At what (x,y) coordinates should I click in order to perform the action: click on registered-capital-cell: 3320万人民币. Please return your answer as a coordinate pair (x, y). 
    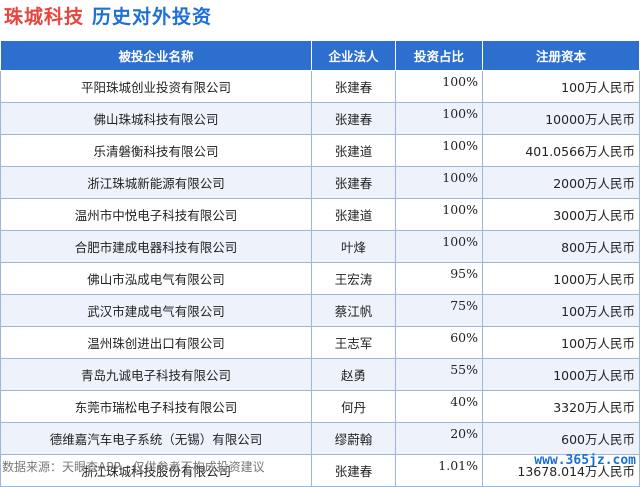
    Looking at the image, I should click on (561, 406).